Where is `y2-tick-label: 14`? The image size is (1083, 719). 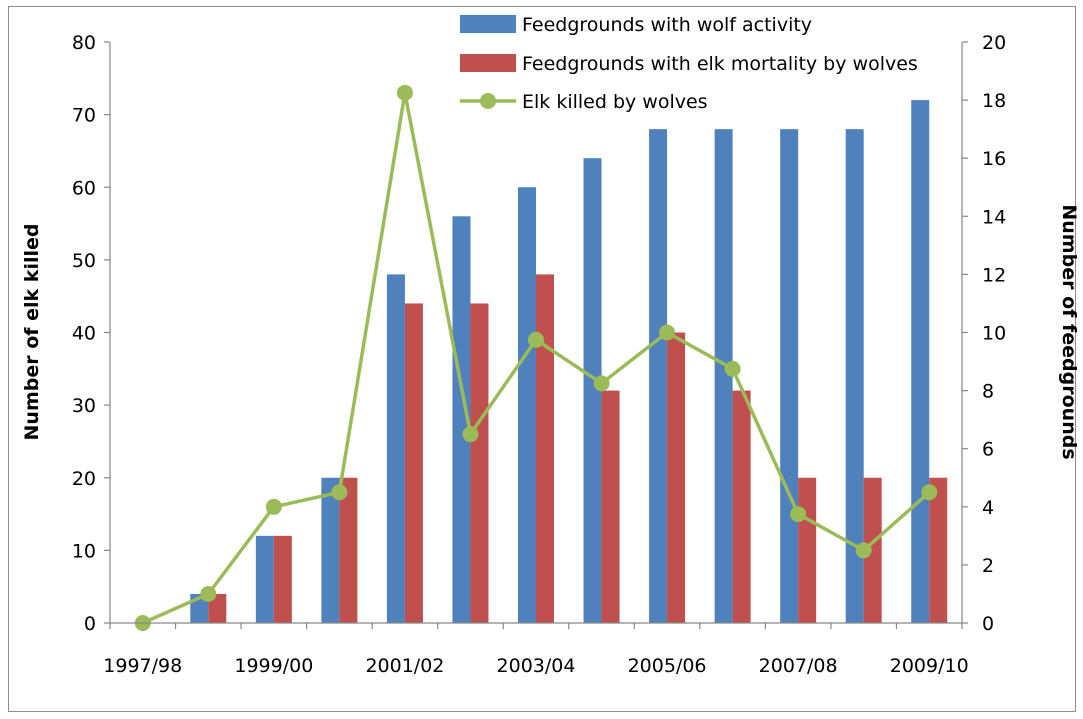
y2-tick-label: 14 is located at coordinates (994, 217).